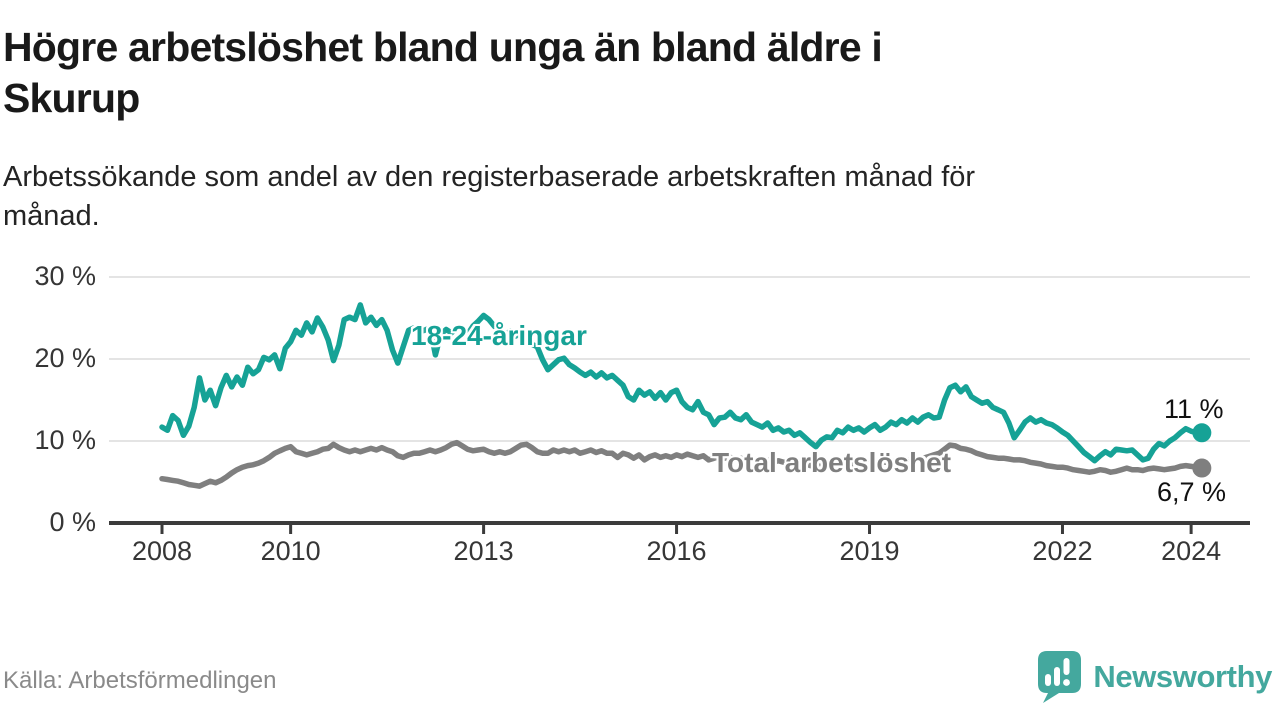 The height and width of the screenshot is (720, 1280). I want to click on newsworthy-logo: Newsworthy, so click(1154, 677).